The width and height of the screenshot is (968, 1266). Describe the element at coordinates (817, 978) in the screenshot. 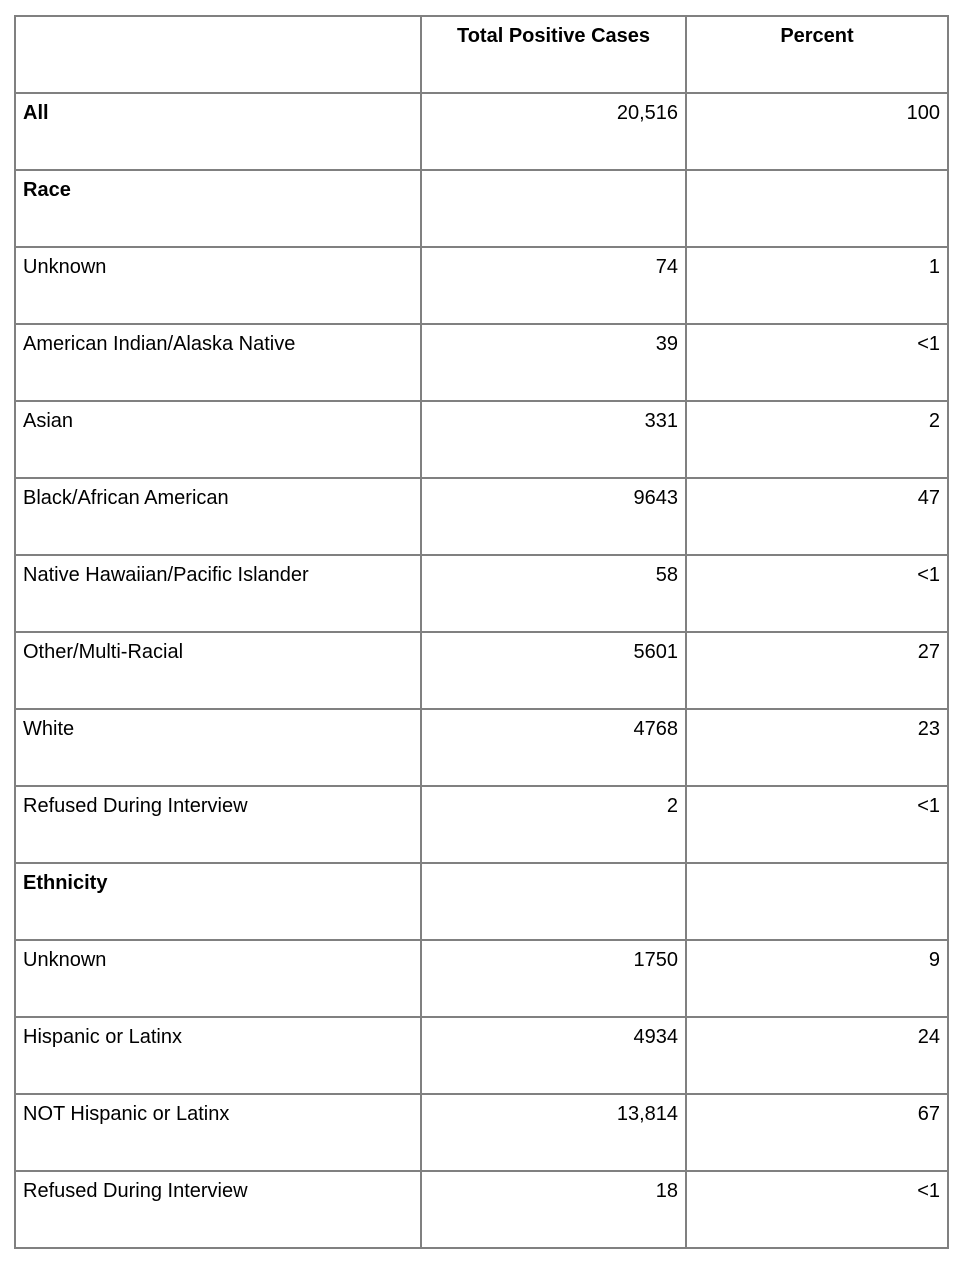

I see `row-percent-value: 9` at that location.